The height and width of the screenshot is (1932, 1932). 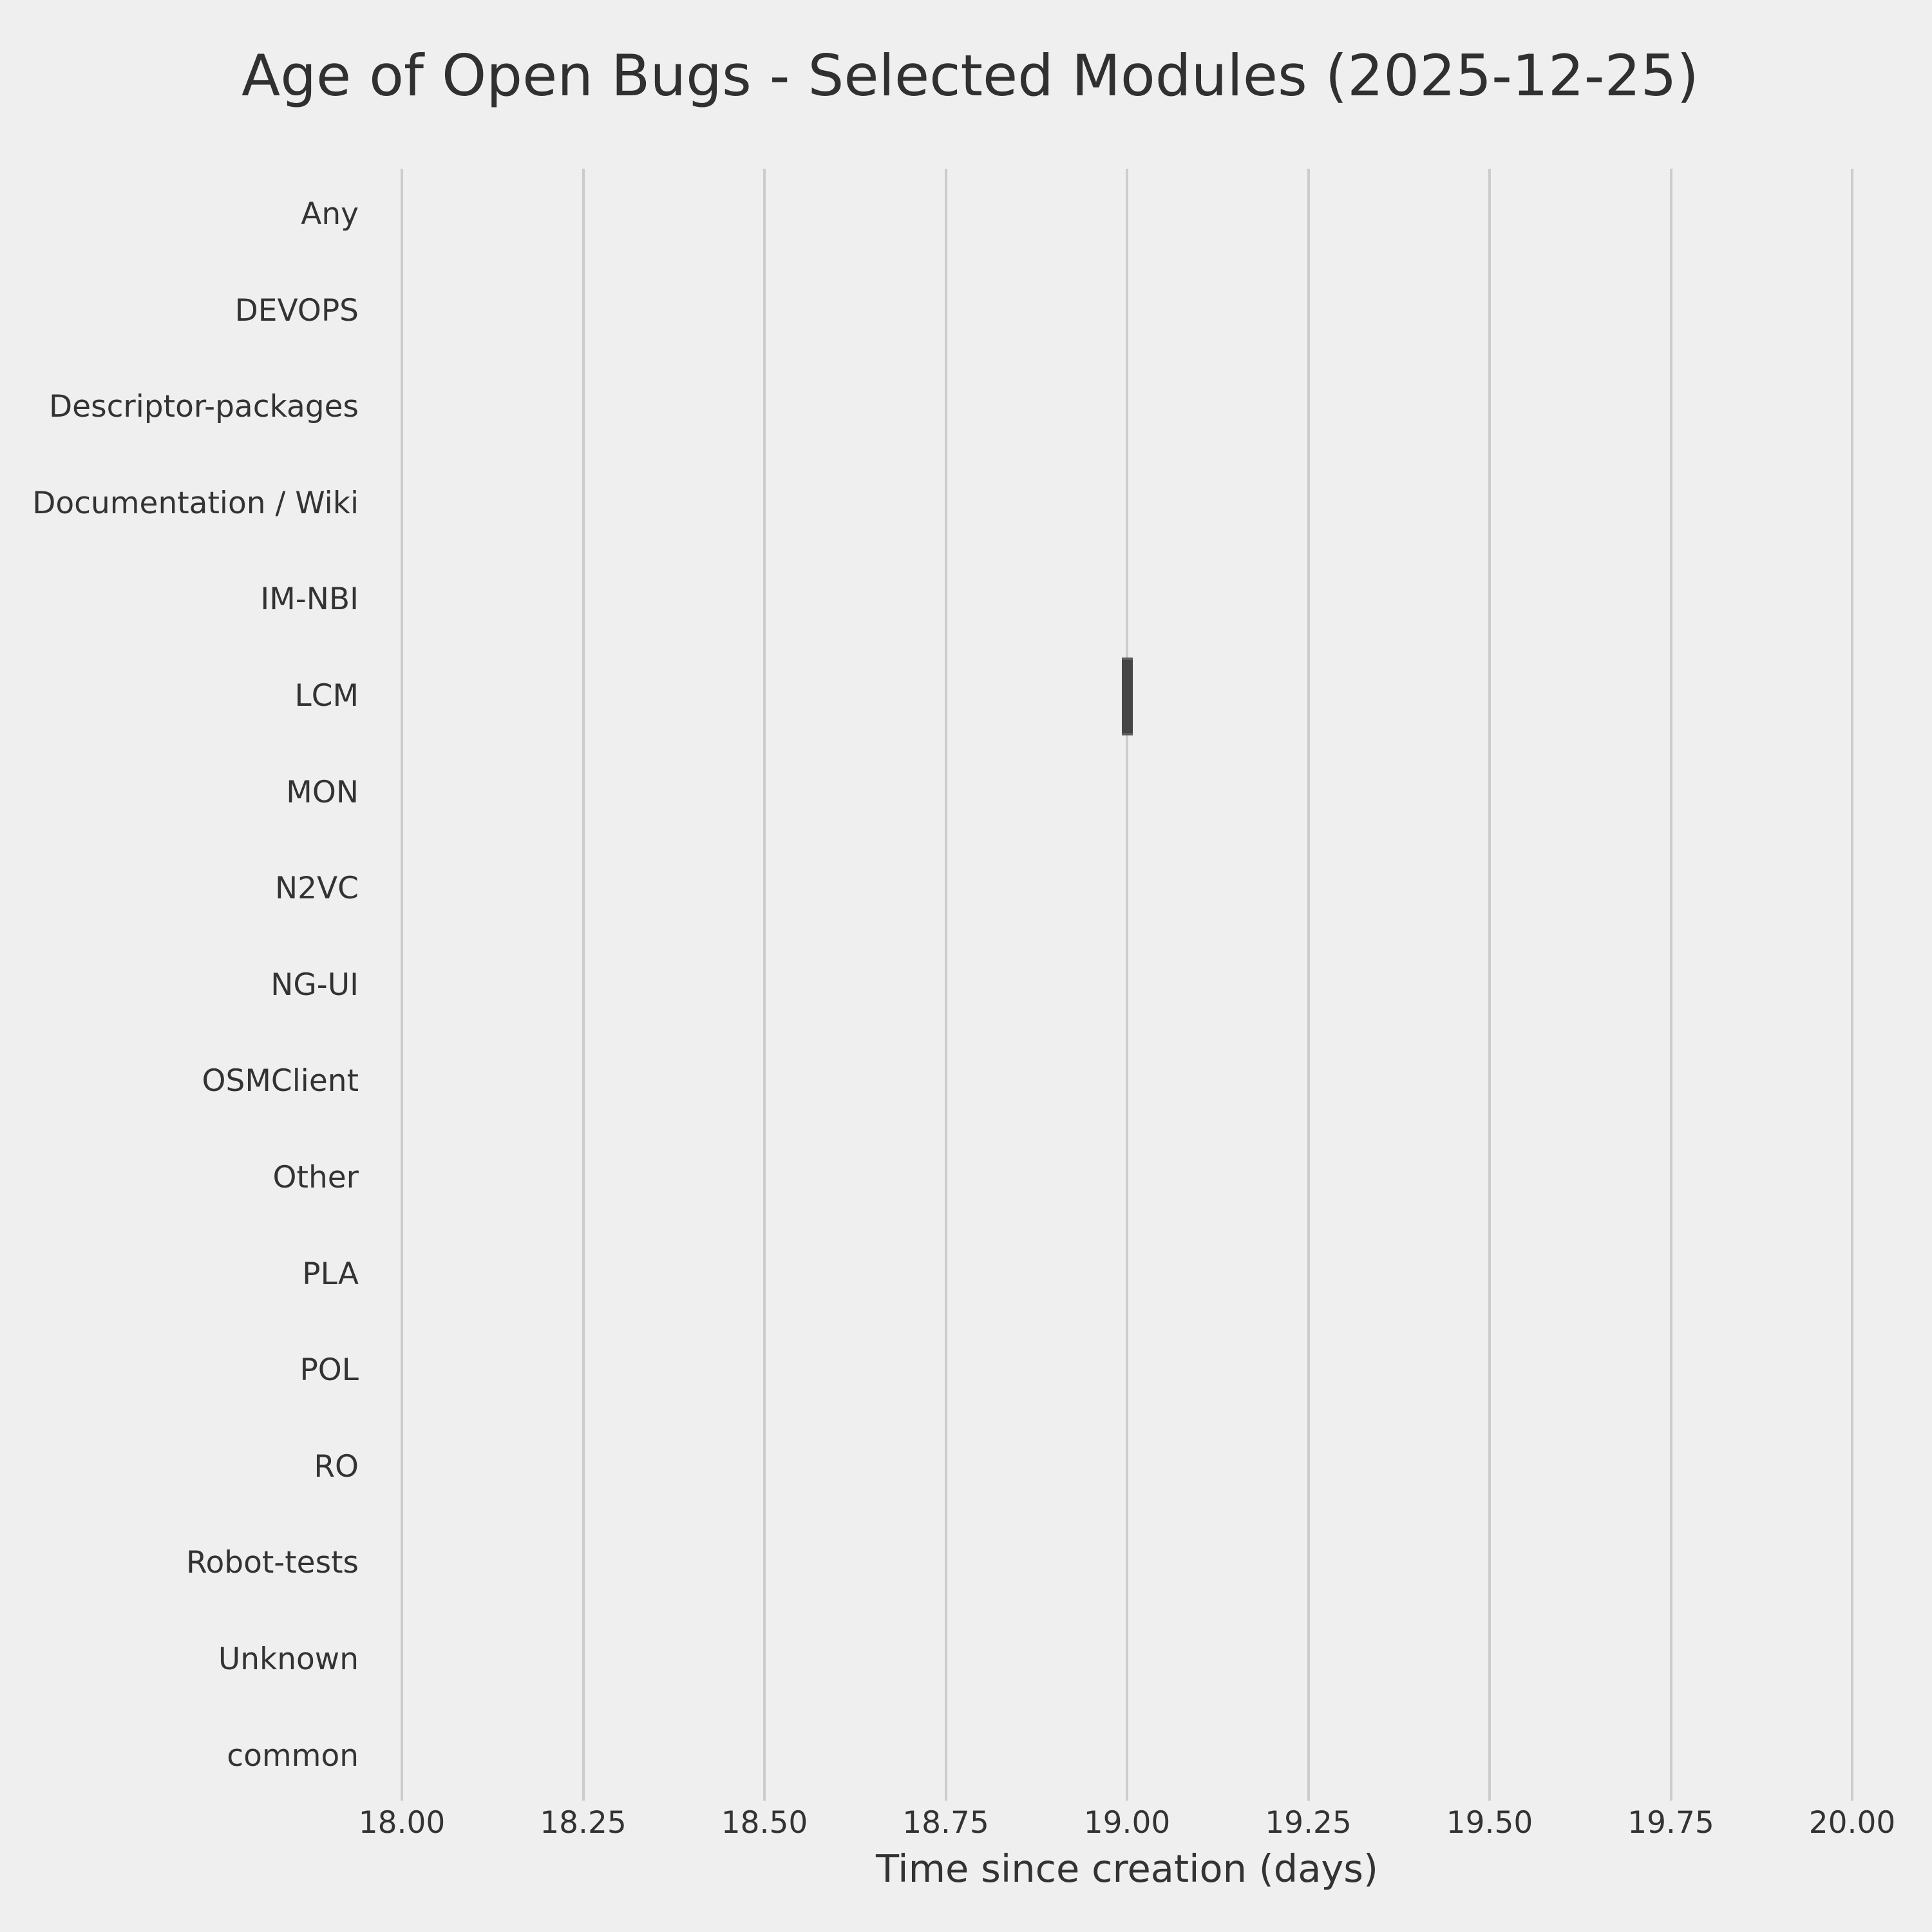 What do you see at coordinates (309, 600) in the screenshot?
I see `y-tick-label: IM-NBI` at bounding box center [309, 600].